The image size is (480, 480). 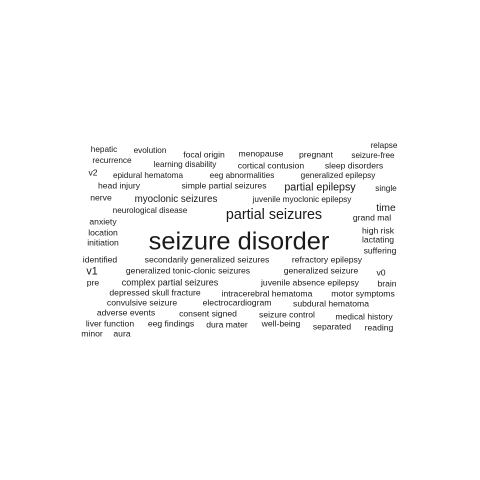 What do you see at coordinates (93, 282) in the screenshot?
I see `cloud-word: pre` at bounding box center [93, 282].